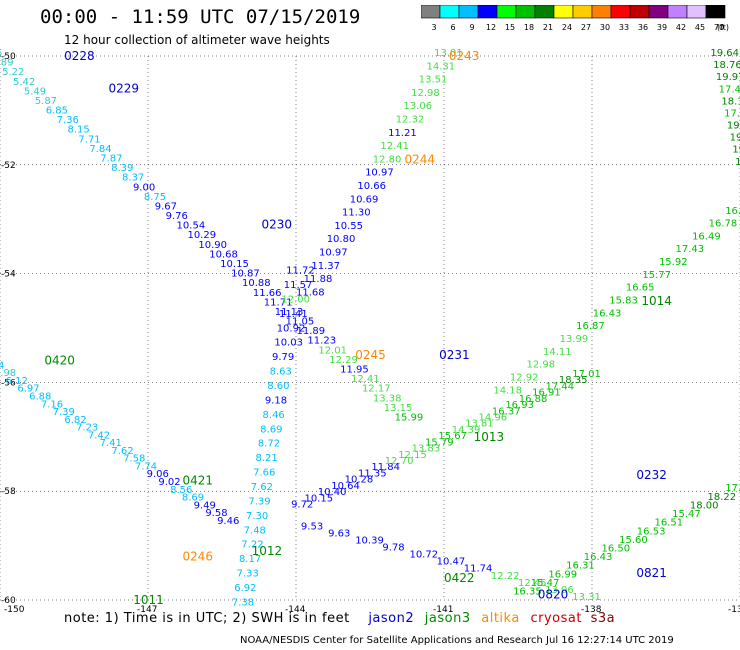 This screenshot has height=650, width=740. What do you see at coordinates (591, 610) in the screenshot?
I see `longitude-label: -138` at bounding box center [591, 610].